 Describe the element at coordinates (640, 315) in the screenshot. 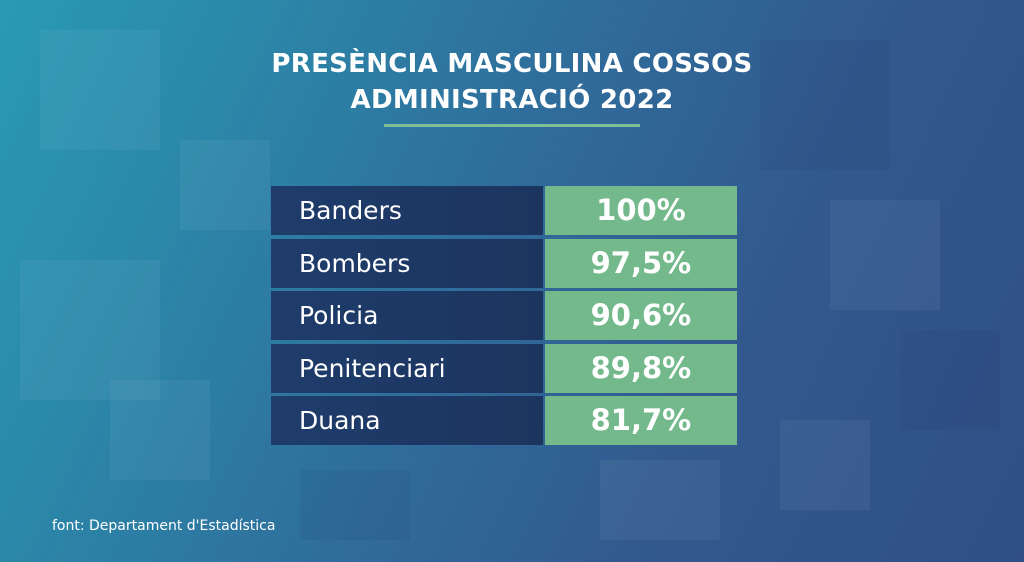

I see `row-value: 90,6%` at that location.